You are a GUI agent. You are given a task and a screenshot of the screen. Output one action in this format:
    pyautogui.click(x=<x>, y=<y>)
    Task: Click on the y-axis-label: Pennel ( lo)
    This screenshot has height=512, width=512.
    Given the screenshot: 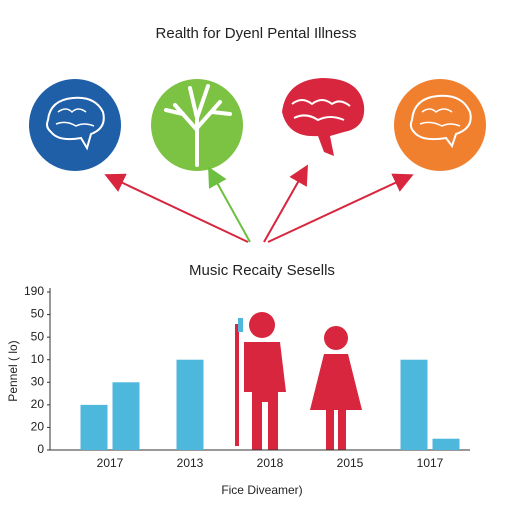 What is the action you would take?
    pyautogui.click(x=13, y=370)
    